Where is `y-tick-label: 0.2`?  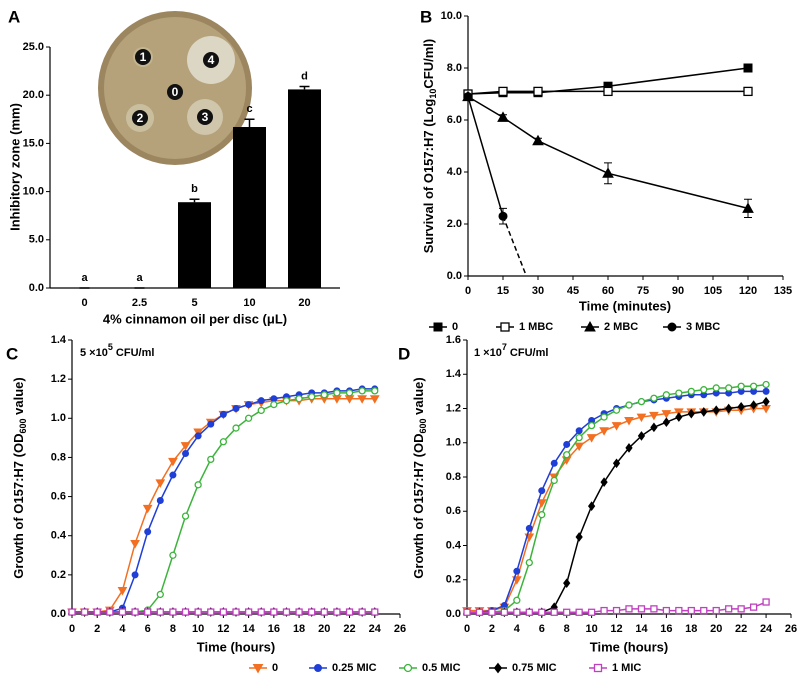 y-tick-label: 0.2 is located at coordinates (453, 580).